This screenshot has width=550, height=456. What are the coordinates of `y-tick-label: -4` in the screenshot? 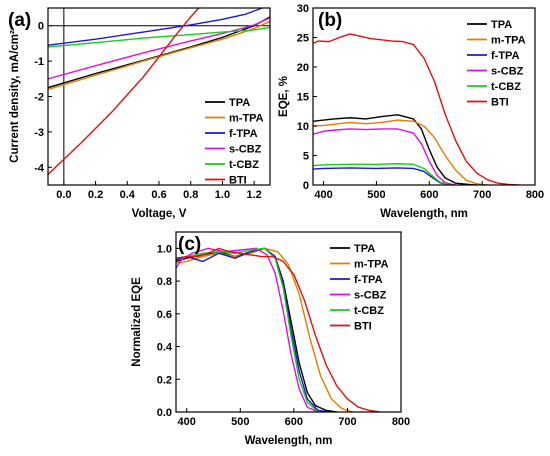 It's located at (39, 168).